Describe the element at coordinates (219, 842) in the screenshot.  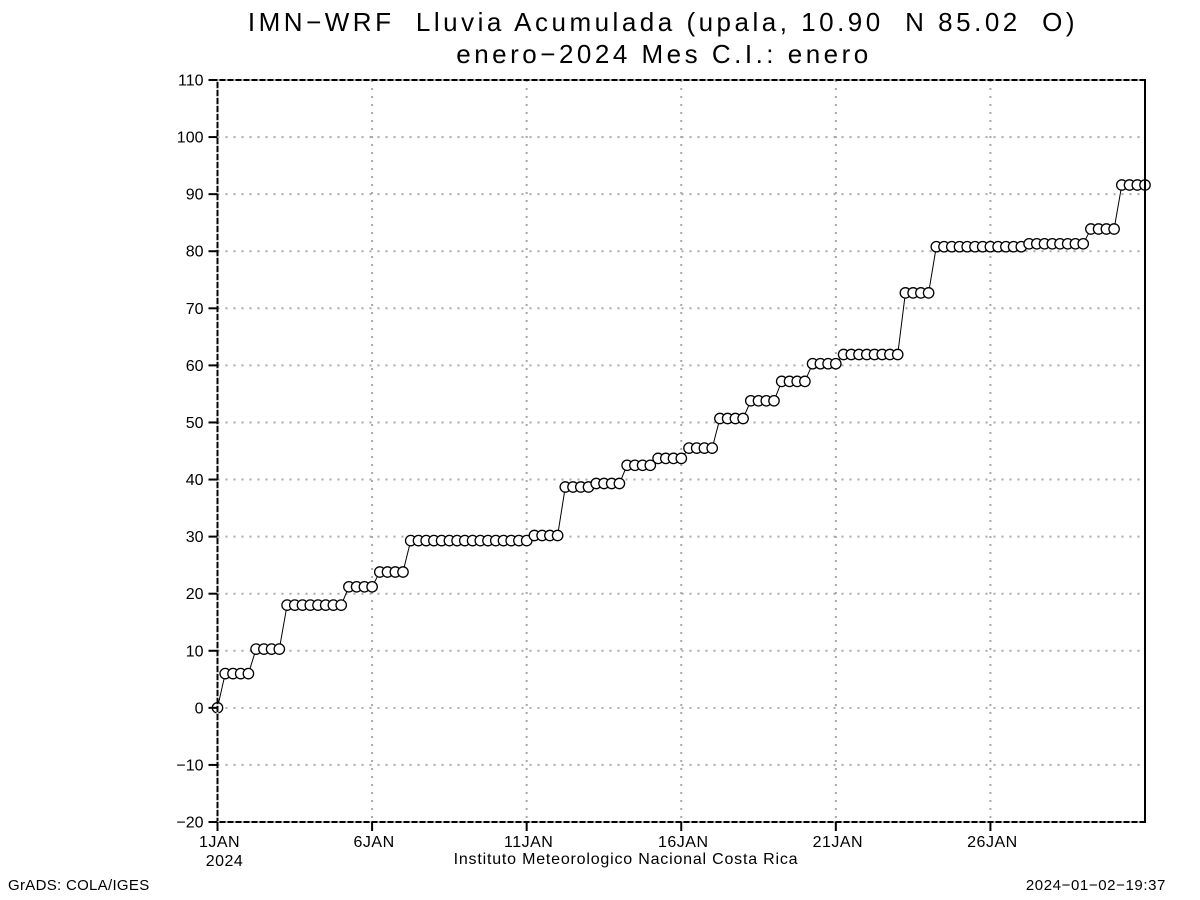
I see `x-tick-label: 1JAN` at that location.